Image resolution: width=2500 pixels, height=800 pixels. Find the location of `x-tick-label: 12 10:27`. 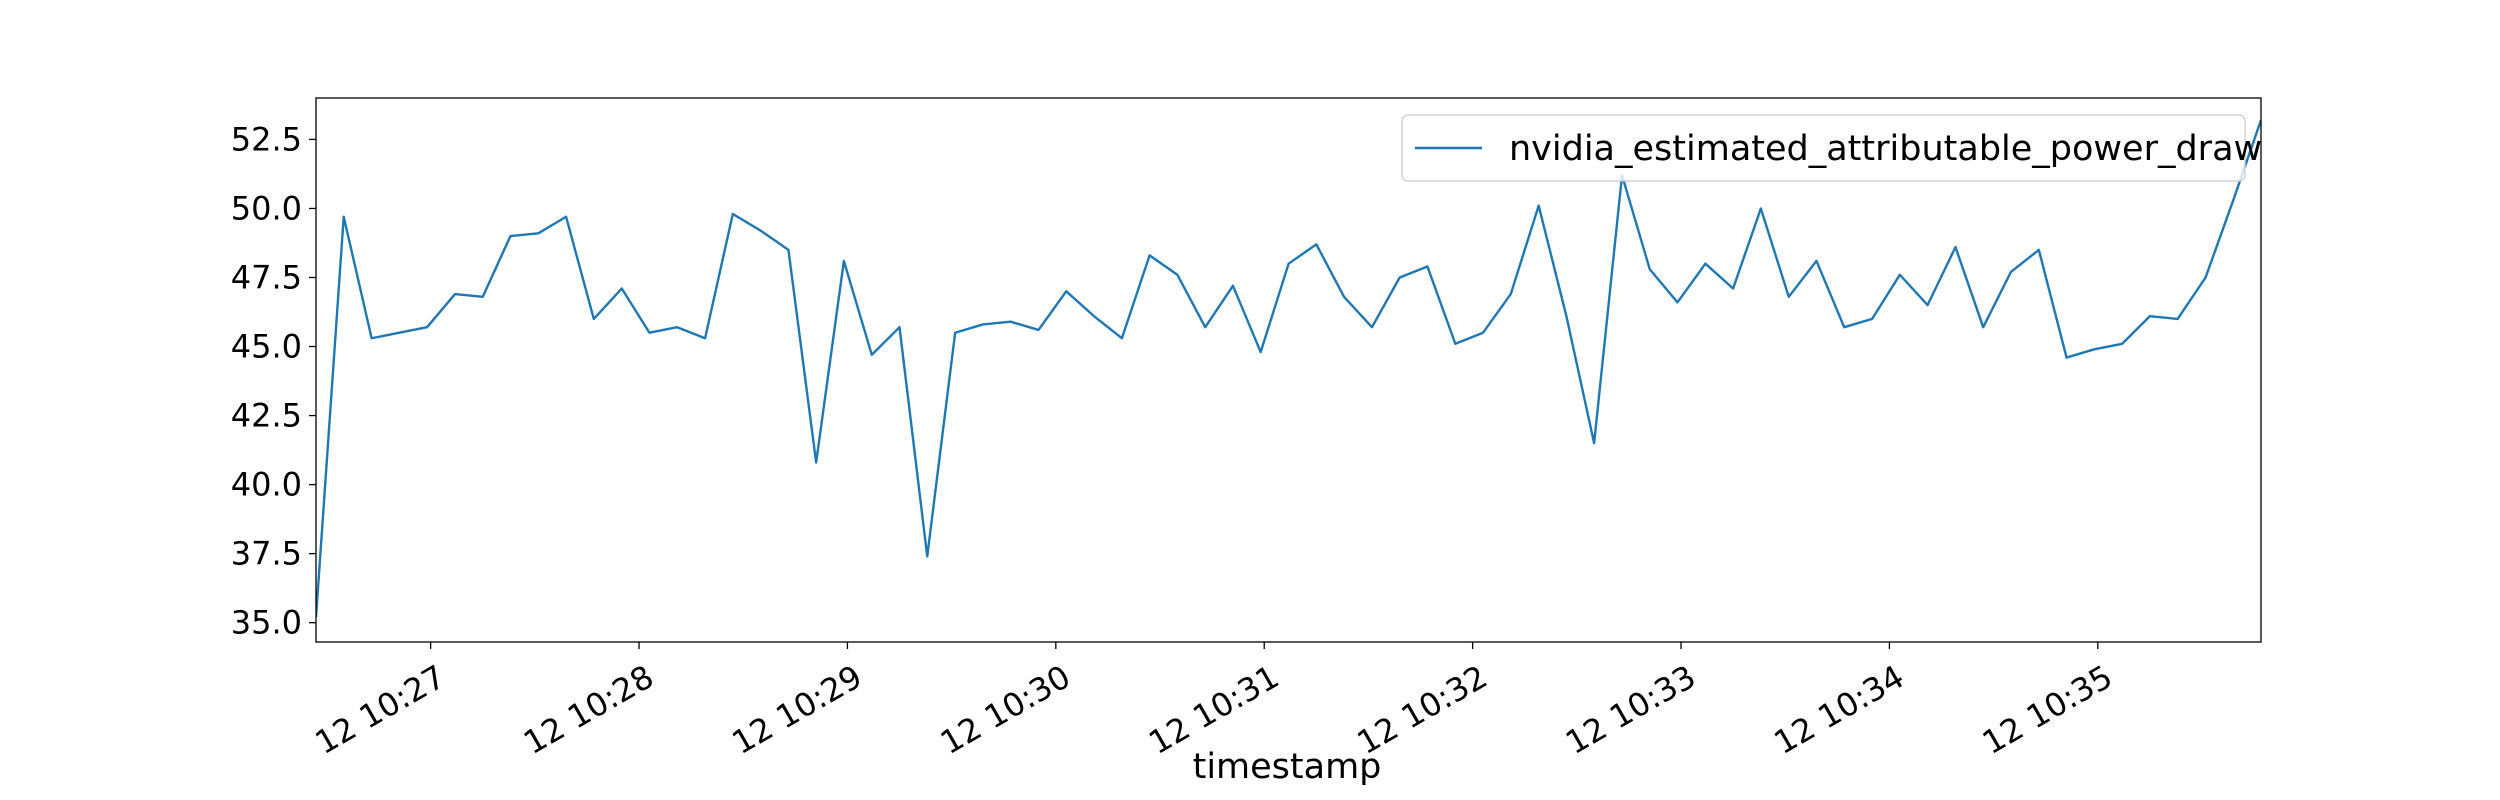

x-tick-label: 12 10:27 is located at coordinates (380, 709).